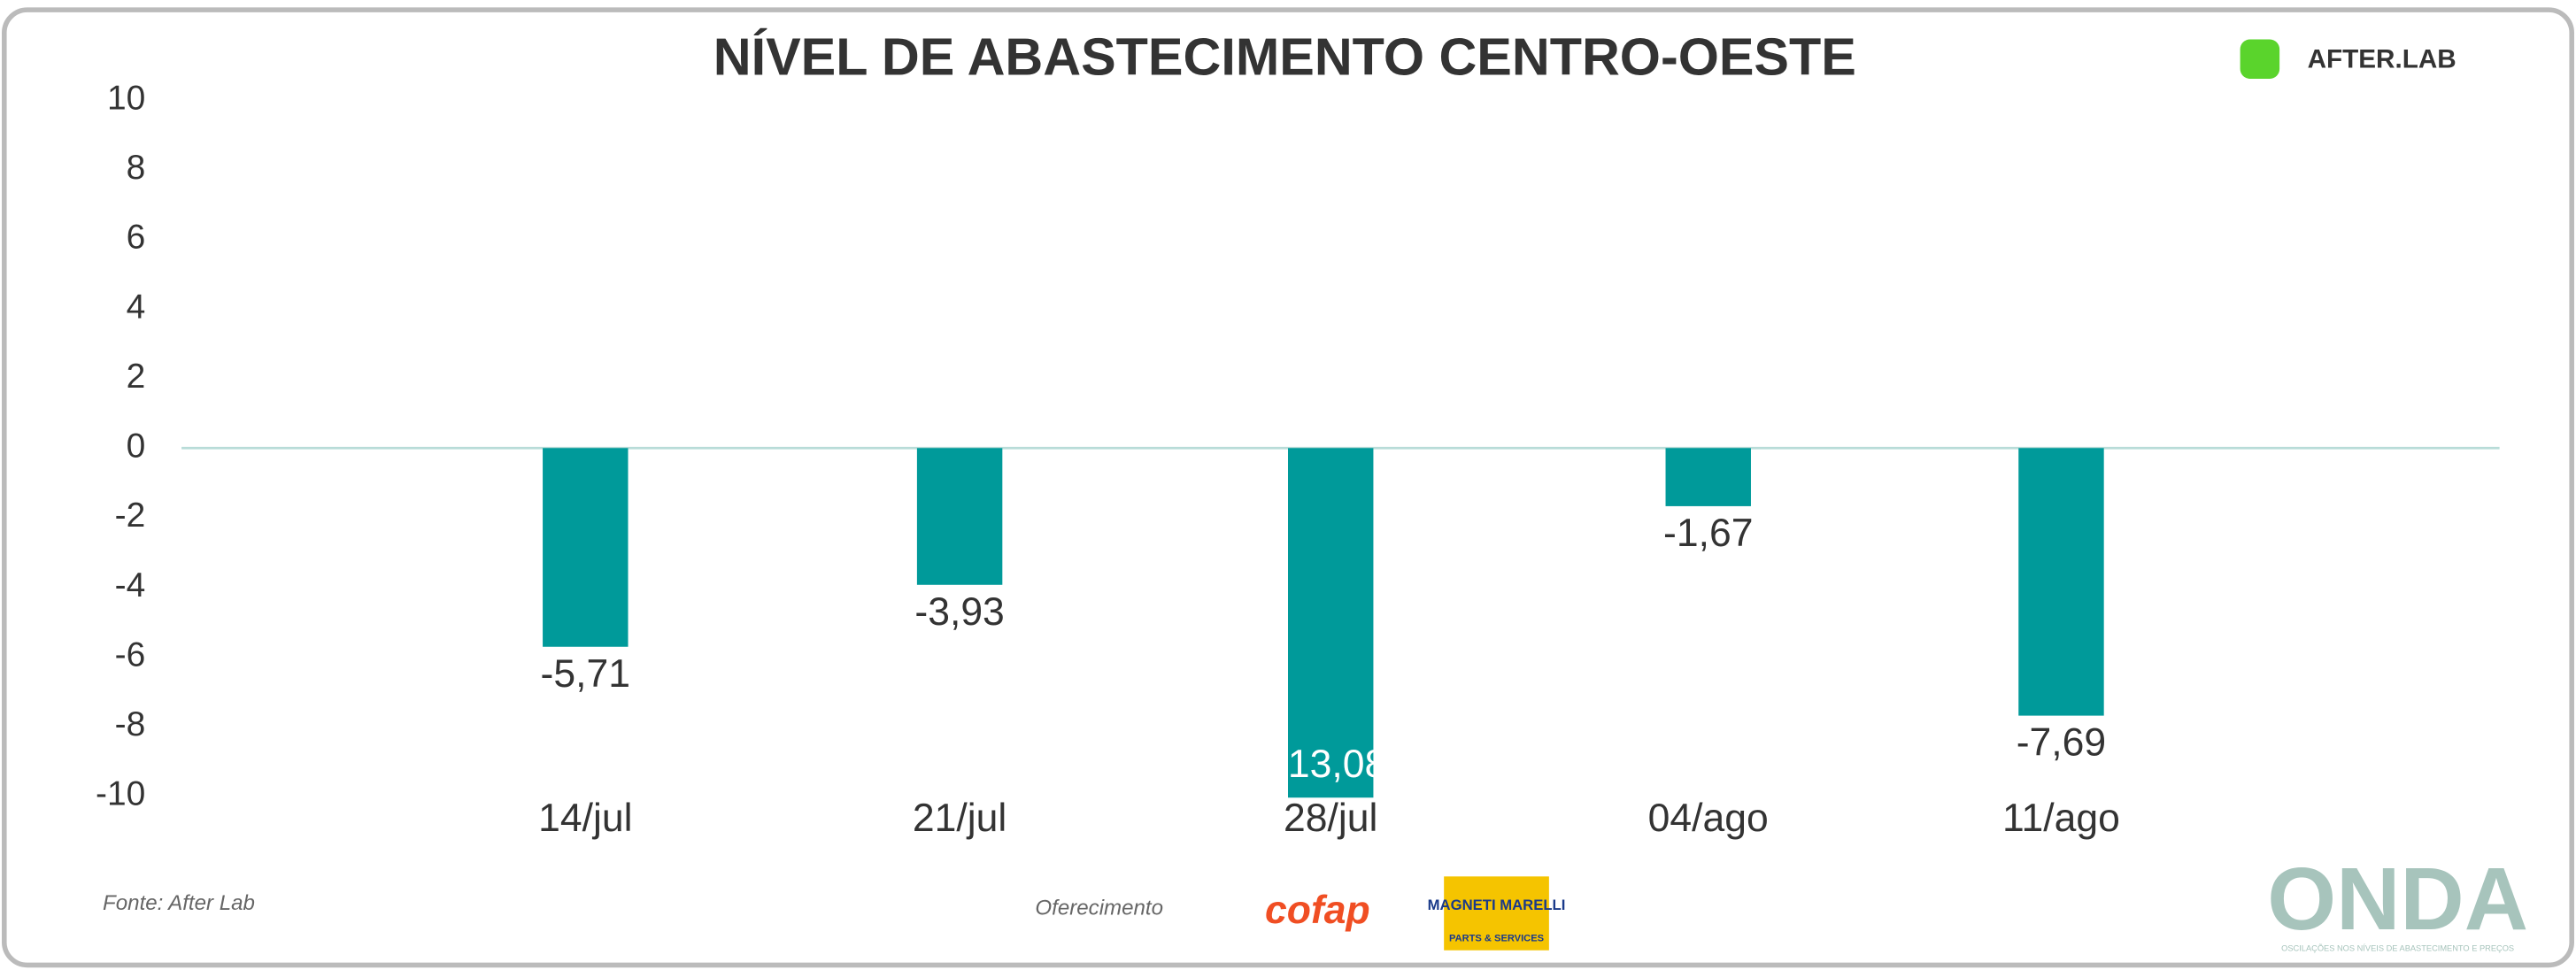 The width and height of the screenshot is (2576, 970). I want to click on chart-title: NÍVEL DE ABASTECIMENTO CENTRO-OESTE, so click(1284, 56).